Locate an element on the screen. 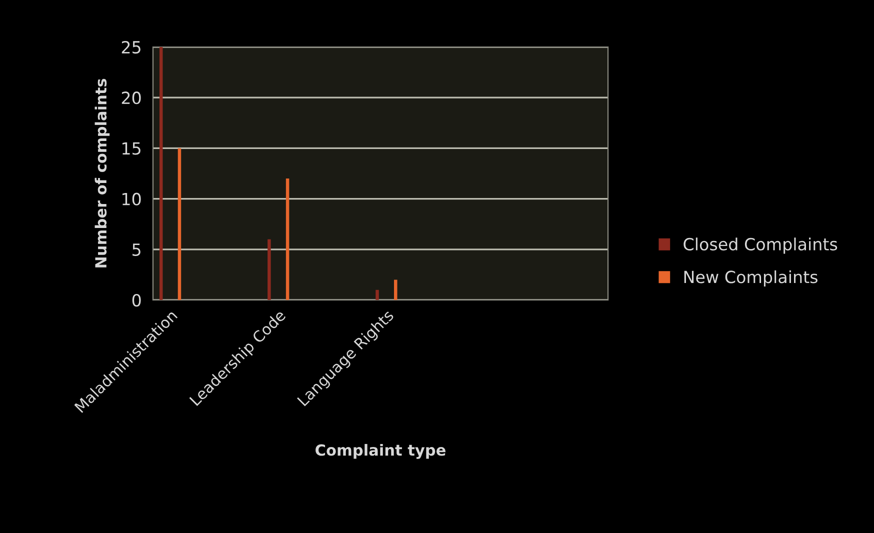 The height and width of the screenshot is (533, 874). y-tick-label: 25 is located at coordinates (131, 47).